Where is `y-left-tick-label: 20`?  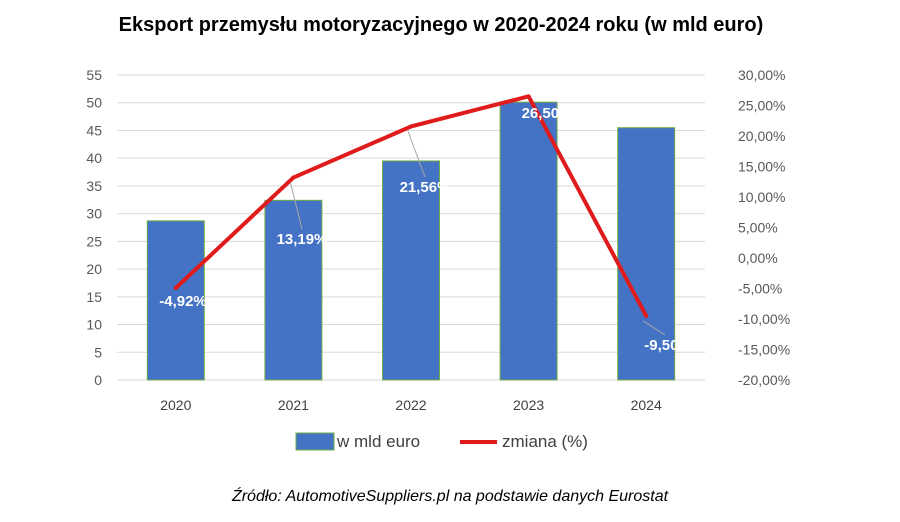 y-left-tick-label: 20 is located at coordinates (94, 269).